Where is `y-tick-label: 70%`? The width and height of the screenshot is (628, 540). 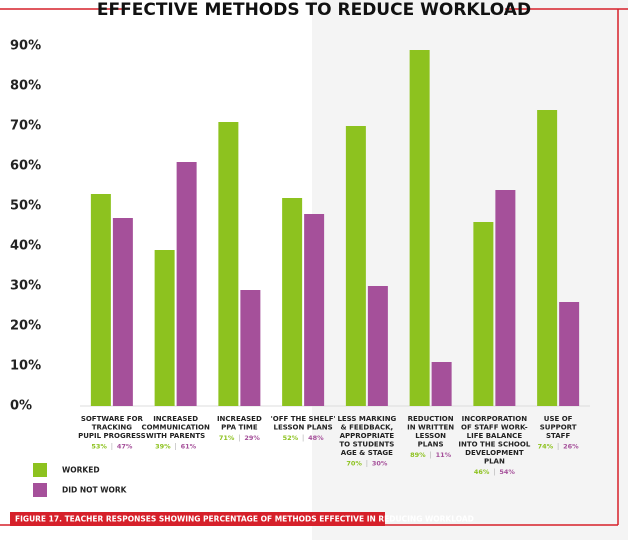 y-tick-label: 70% is located at coordinates (25, 126).